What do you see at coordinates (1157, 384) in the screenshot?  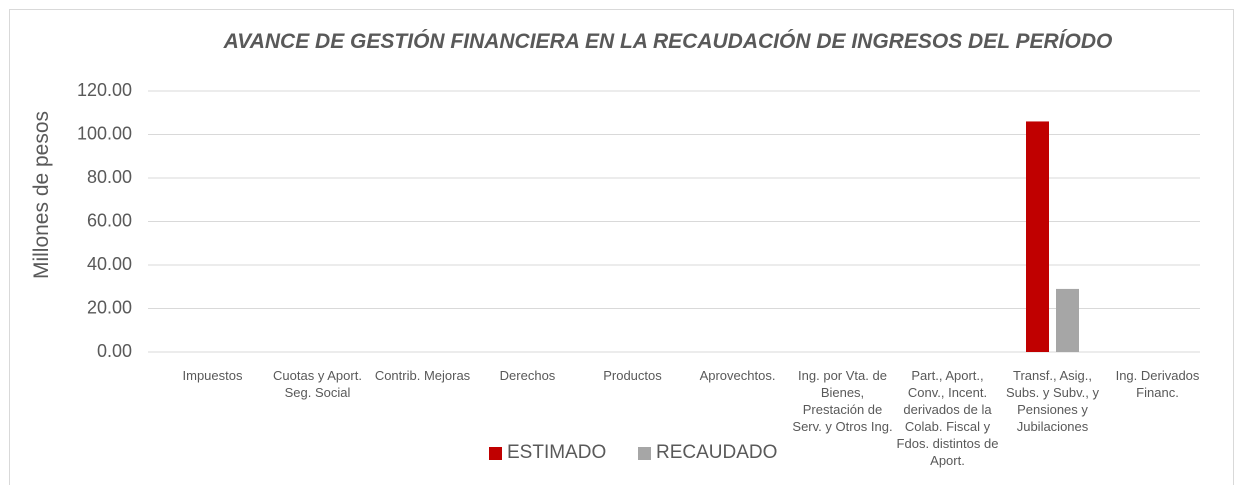 I see `x-tick-label: Ing. Derivados Financ.` at bounding box center [1157, 384].